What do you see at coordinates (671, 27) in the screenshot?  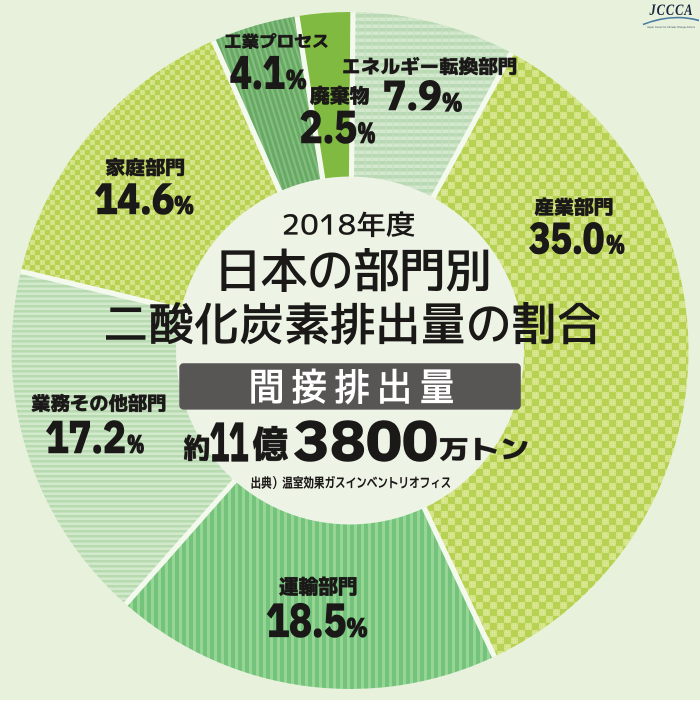 I see `svg-text:Japan Center for Climate Chang: Japan Center for Climate Change Actions` at bounding box center [671, 27].